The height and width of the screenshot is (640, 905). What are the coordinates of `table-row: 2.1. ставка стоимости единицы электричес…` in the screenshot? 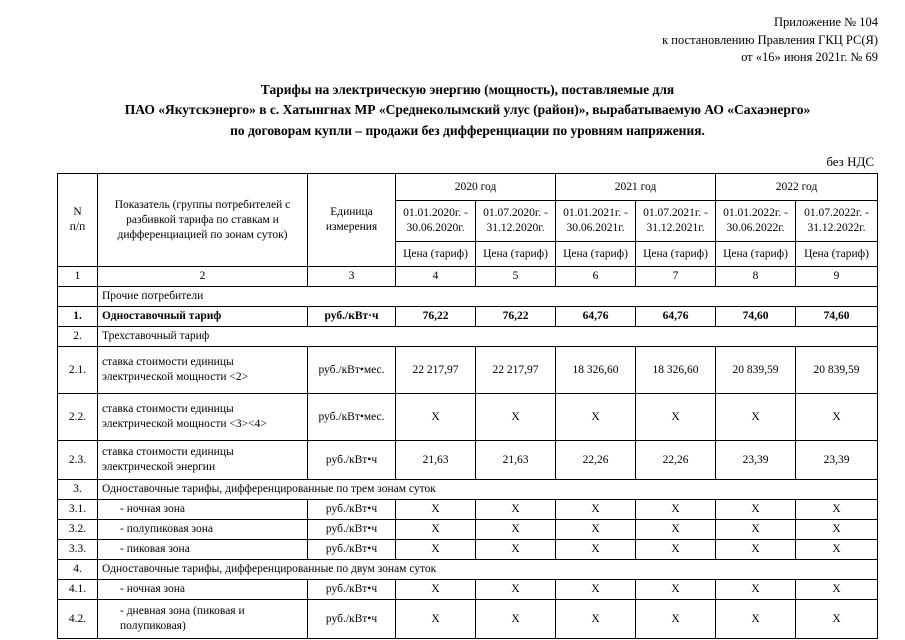 It's located at (467, 370).